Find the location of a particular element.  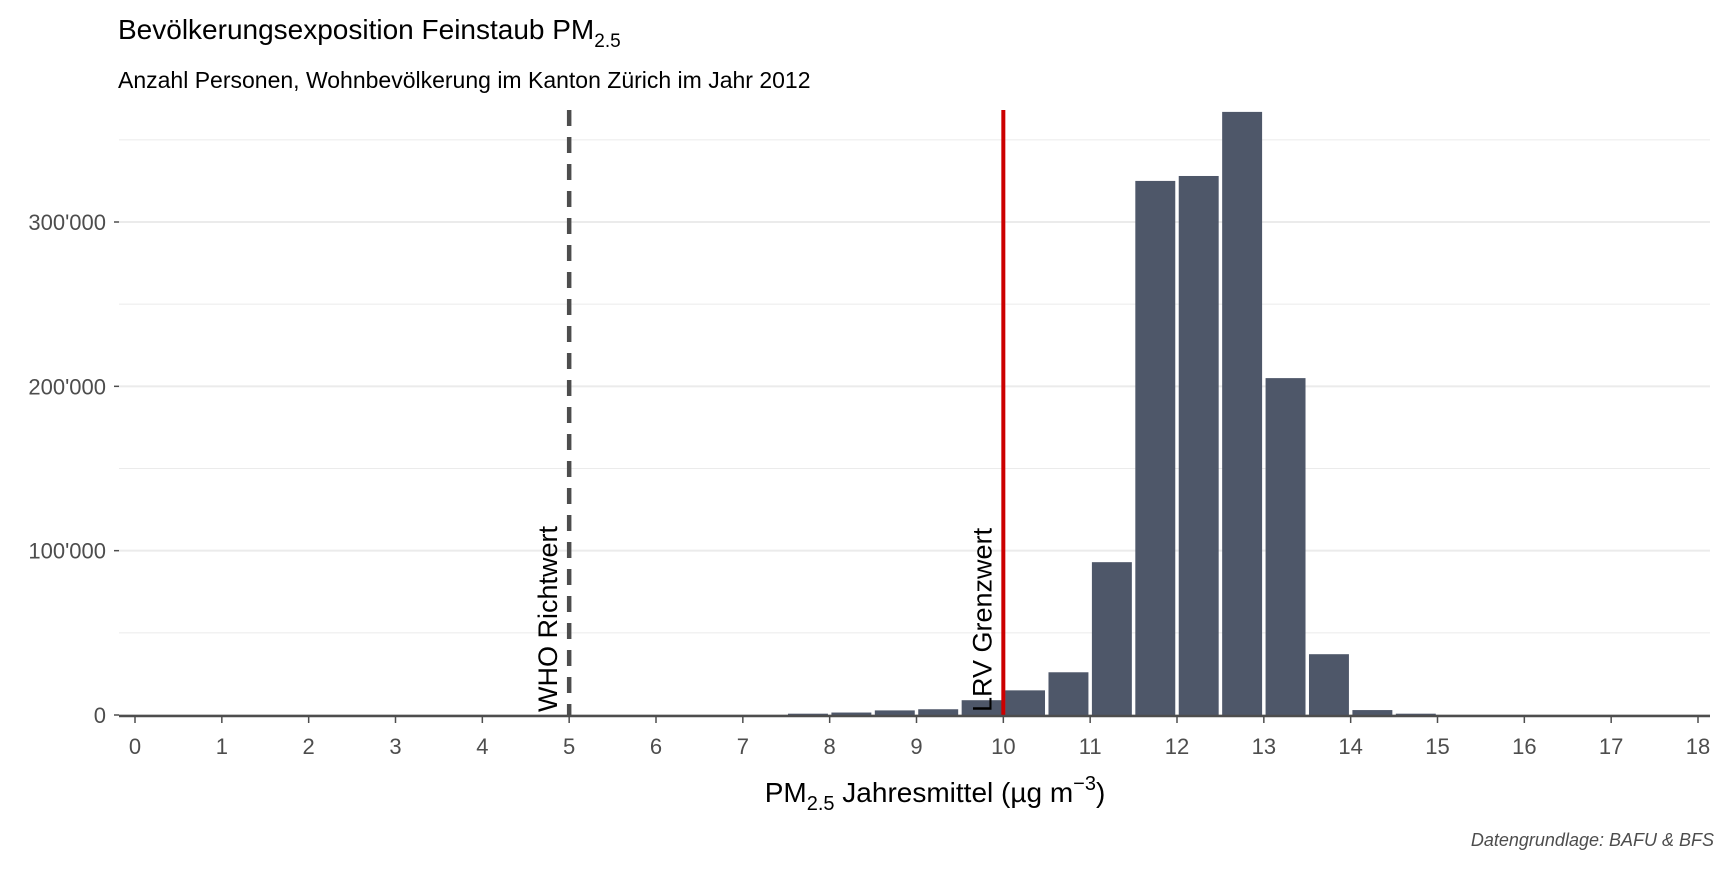

y-tick-label: 200'000 is located at coordinates (67, 386).